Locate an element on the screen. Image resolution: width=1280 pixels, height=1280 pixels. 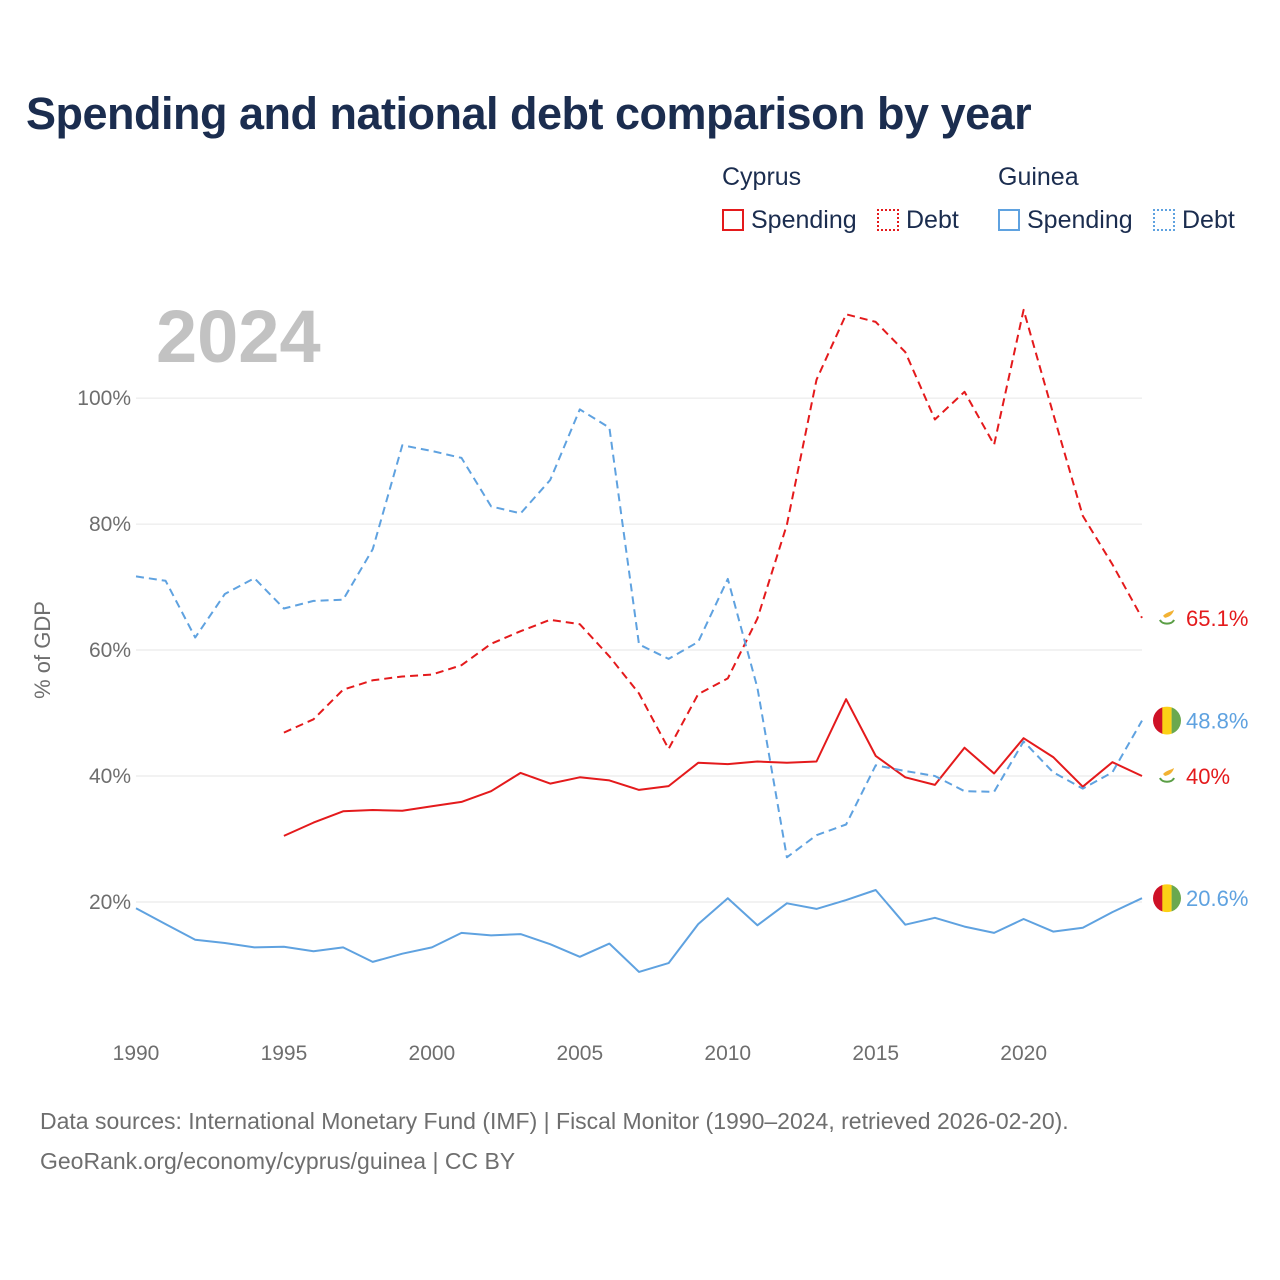
legend-item-cyprus-spending: Spending is located at coordinates (789, 220).